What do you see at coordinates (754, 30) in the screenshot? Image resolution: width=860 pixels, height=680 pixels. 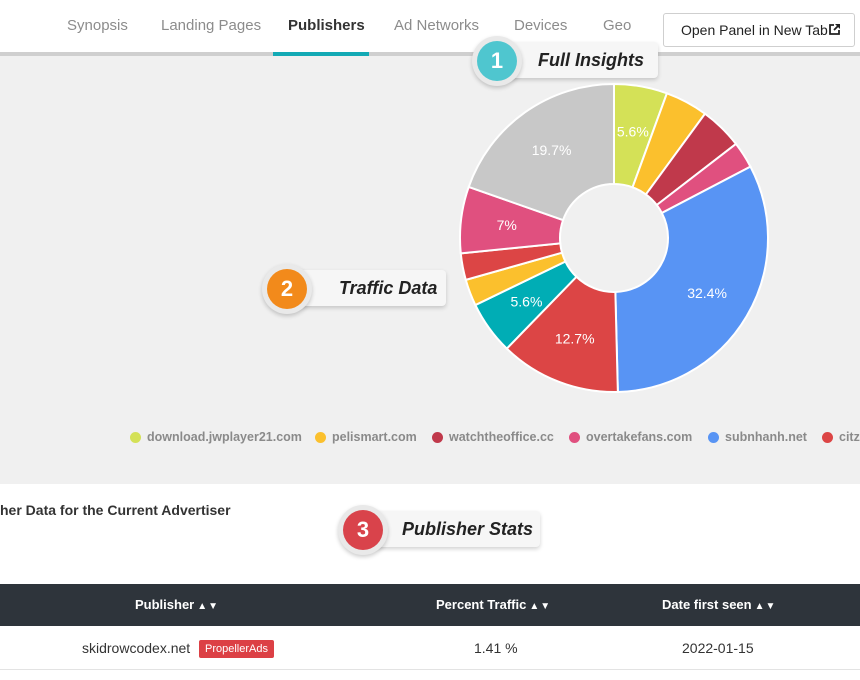 I see `open-panel-label: Open Panel in New Tab` at bounding box center [754, 30].